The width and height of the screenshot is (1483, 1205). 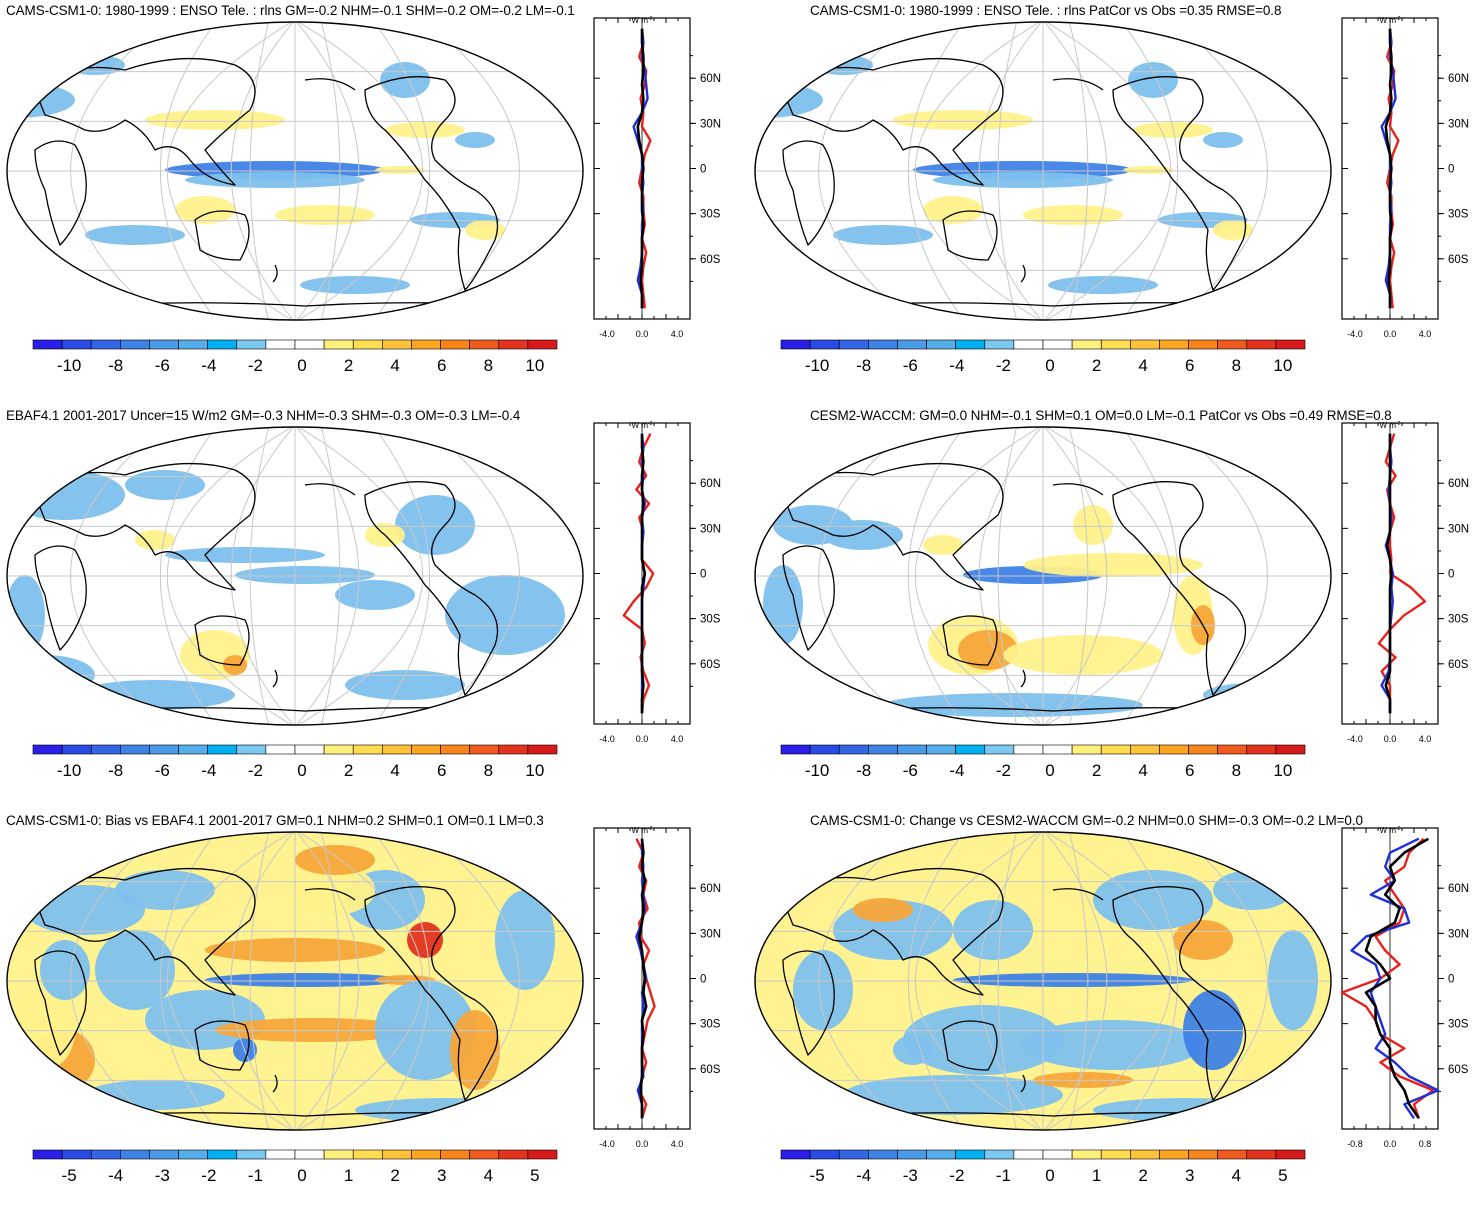 What do you see at coordinates (1402, 573) in the screenshot?
I see `profile-line-red` at bounding box center [1402, 573].